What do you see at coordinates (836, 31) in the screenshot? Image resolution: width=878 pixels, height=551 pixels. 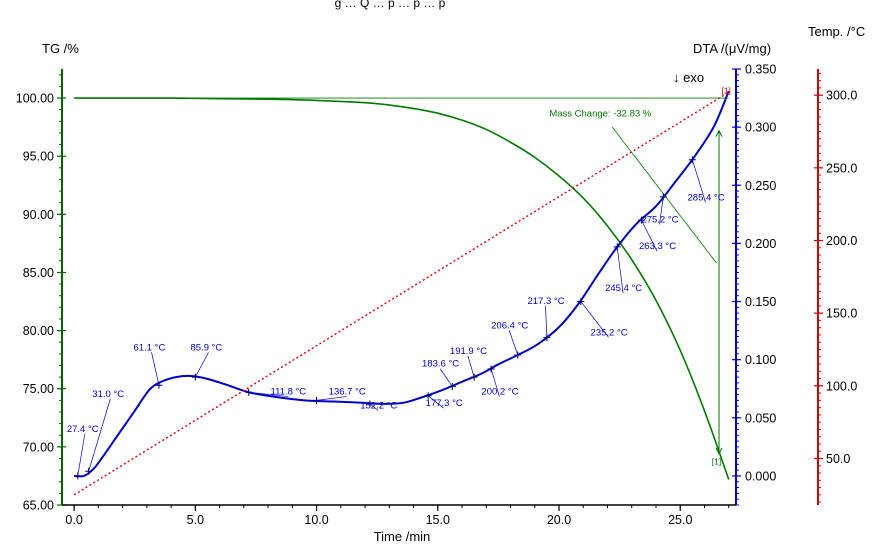 I see `temp-axis-label: Temp. /°C` at bounding box center [836, 31].